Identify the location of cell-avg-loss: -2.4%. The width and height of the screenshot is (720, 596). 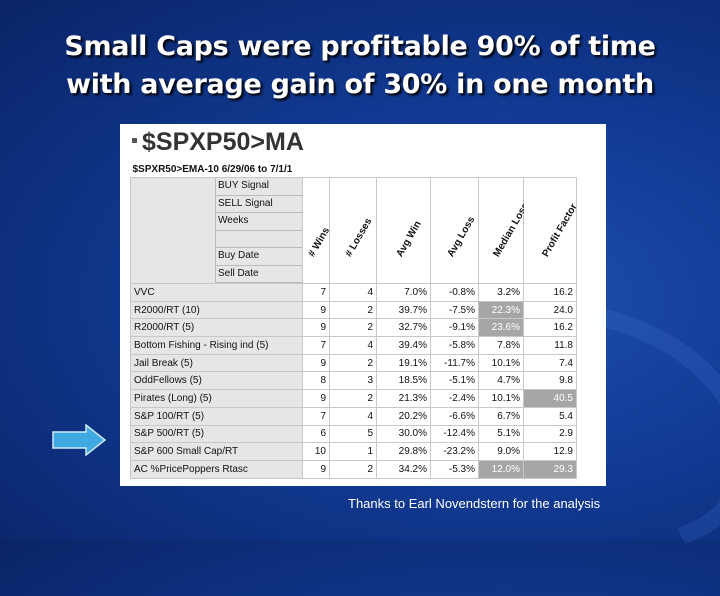
(454, 398).